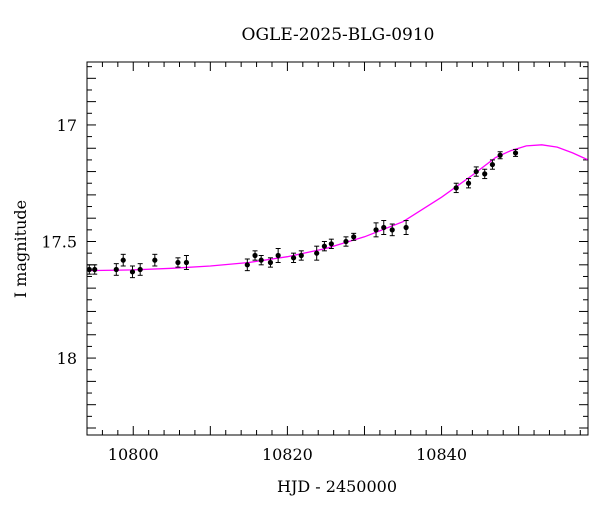 This screenshot has width=600, height=512. Describe the element at coordinates (441, 454) in the screenshot. I see `x-tick-label: 10840` at that location.